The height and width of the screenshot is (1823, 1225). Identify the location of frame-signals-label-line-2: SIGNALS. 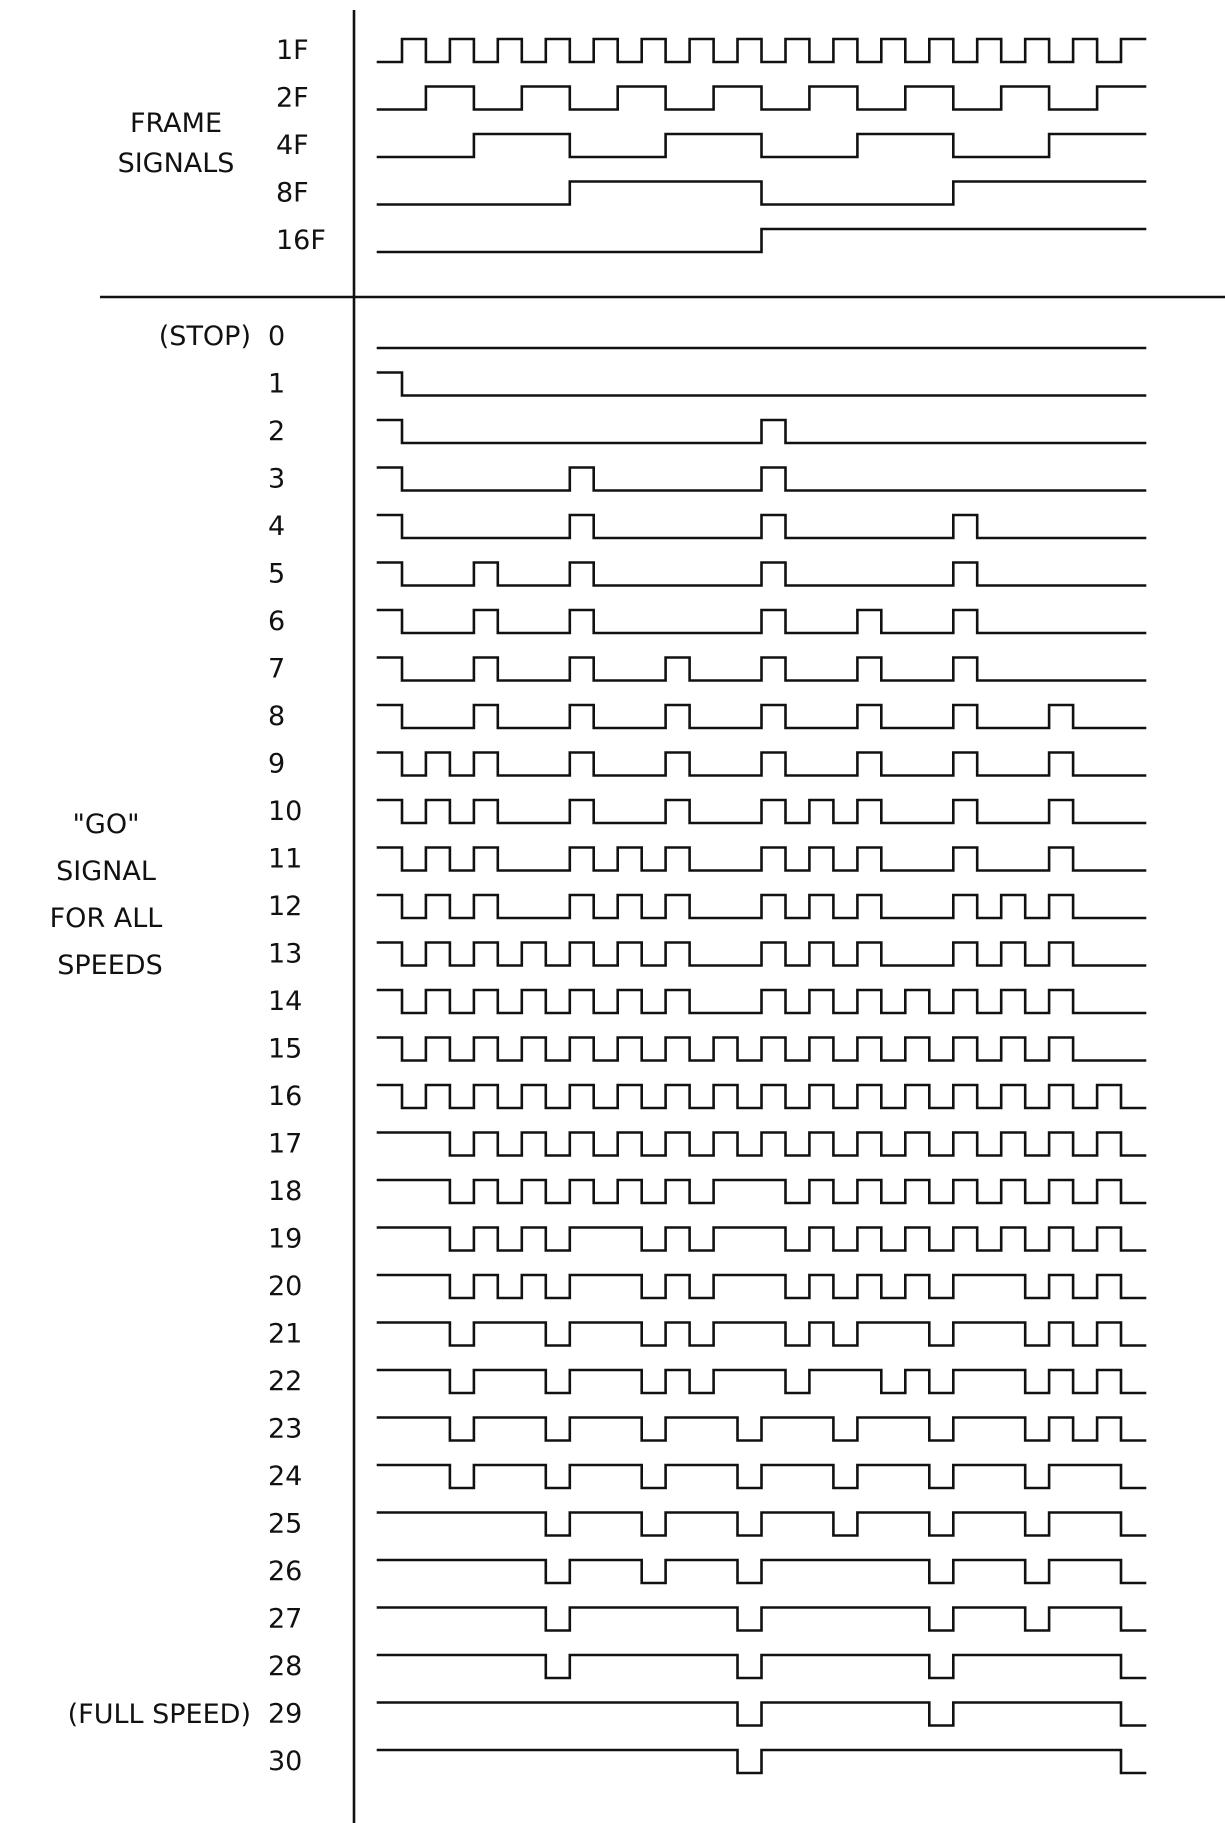
(176, 163).